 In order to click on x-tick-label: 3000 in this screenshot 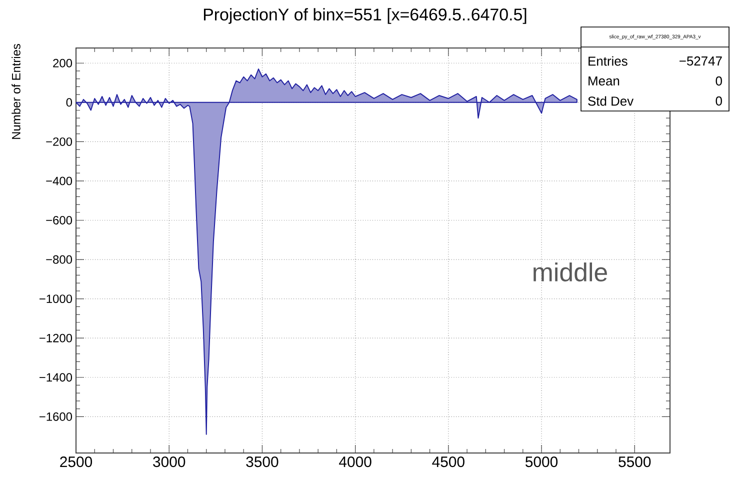, I will do `click(169, 462)`.